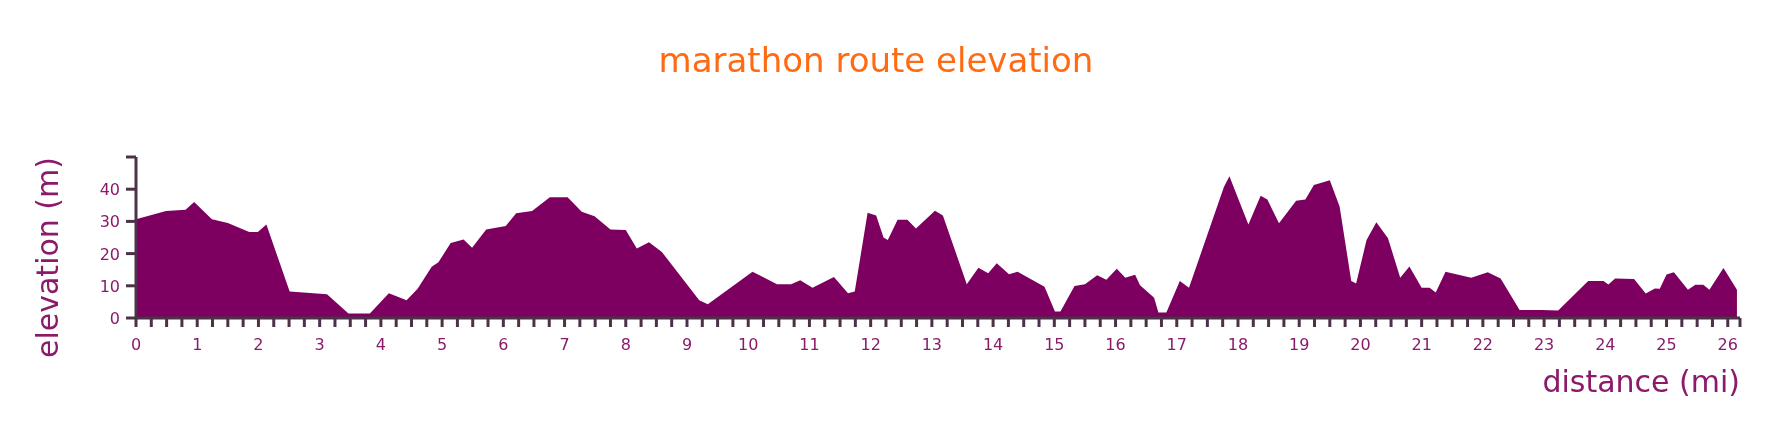 The height and width of the screenshot is (438, 1784). Describe the element at coordinates (114, 318) in the screenshot. I see `y-tick-label: 0` at that location.